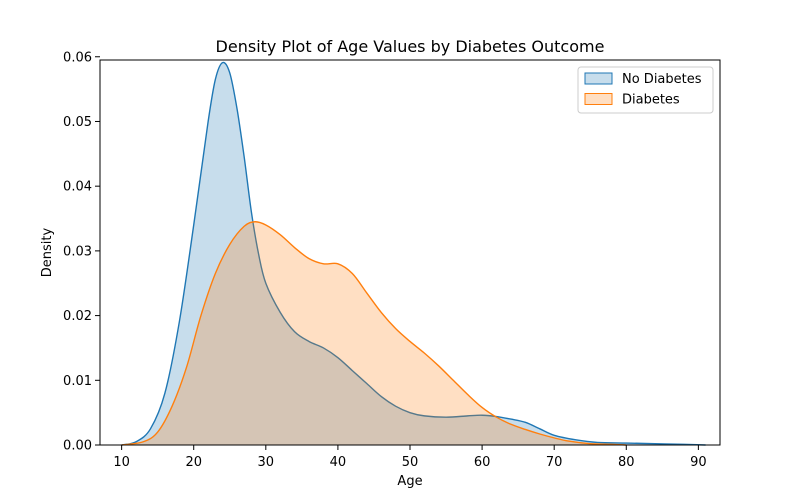  Describe the element at coordinates (643, 90) in the screenshot. I see `legend-items: No Diabetes Diabetes` at that location.